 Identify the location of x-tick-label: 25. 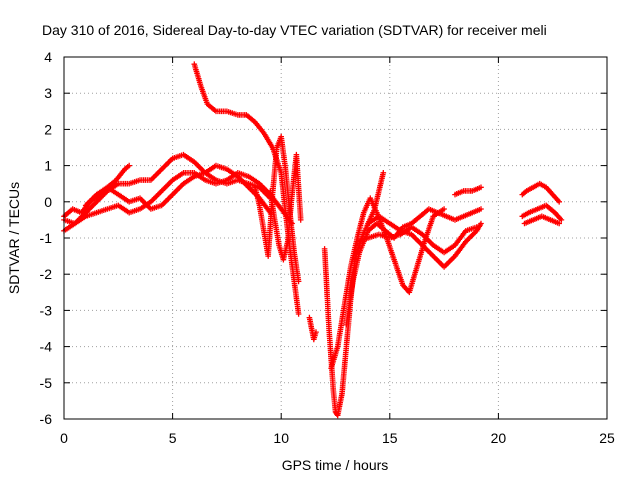
(607, 438).